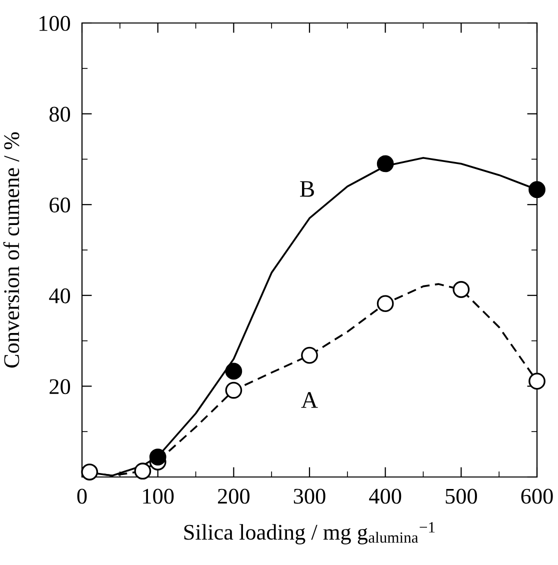 Image resolution: width=558 pixels, height=565 pixels. Describe the element at coordinates (55, 23) in the screenshot. I see `y-tick-label: 100` at that location.